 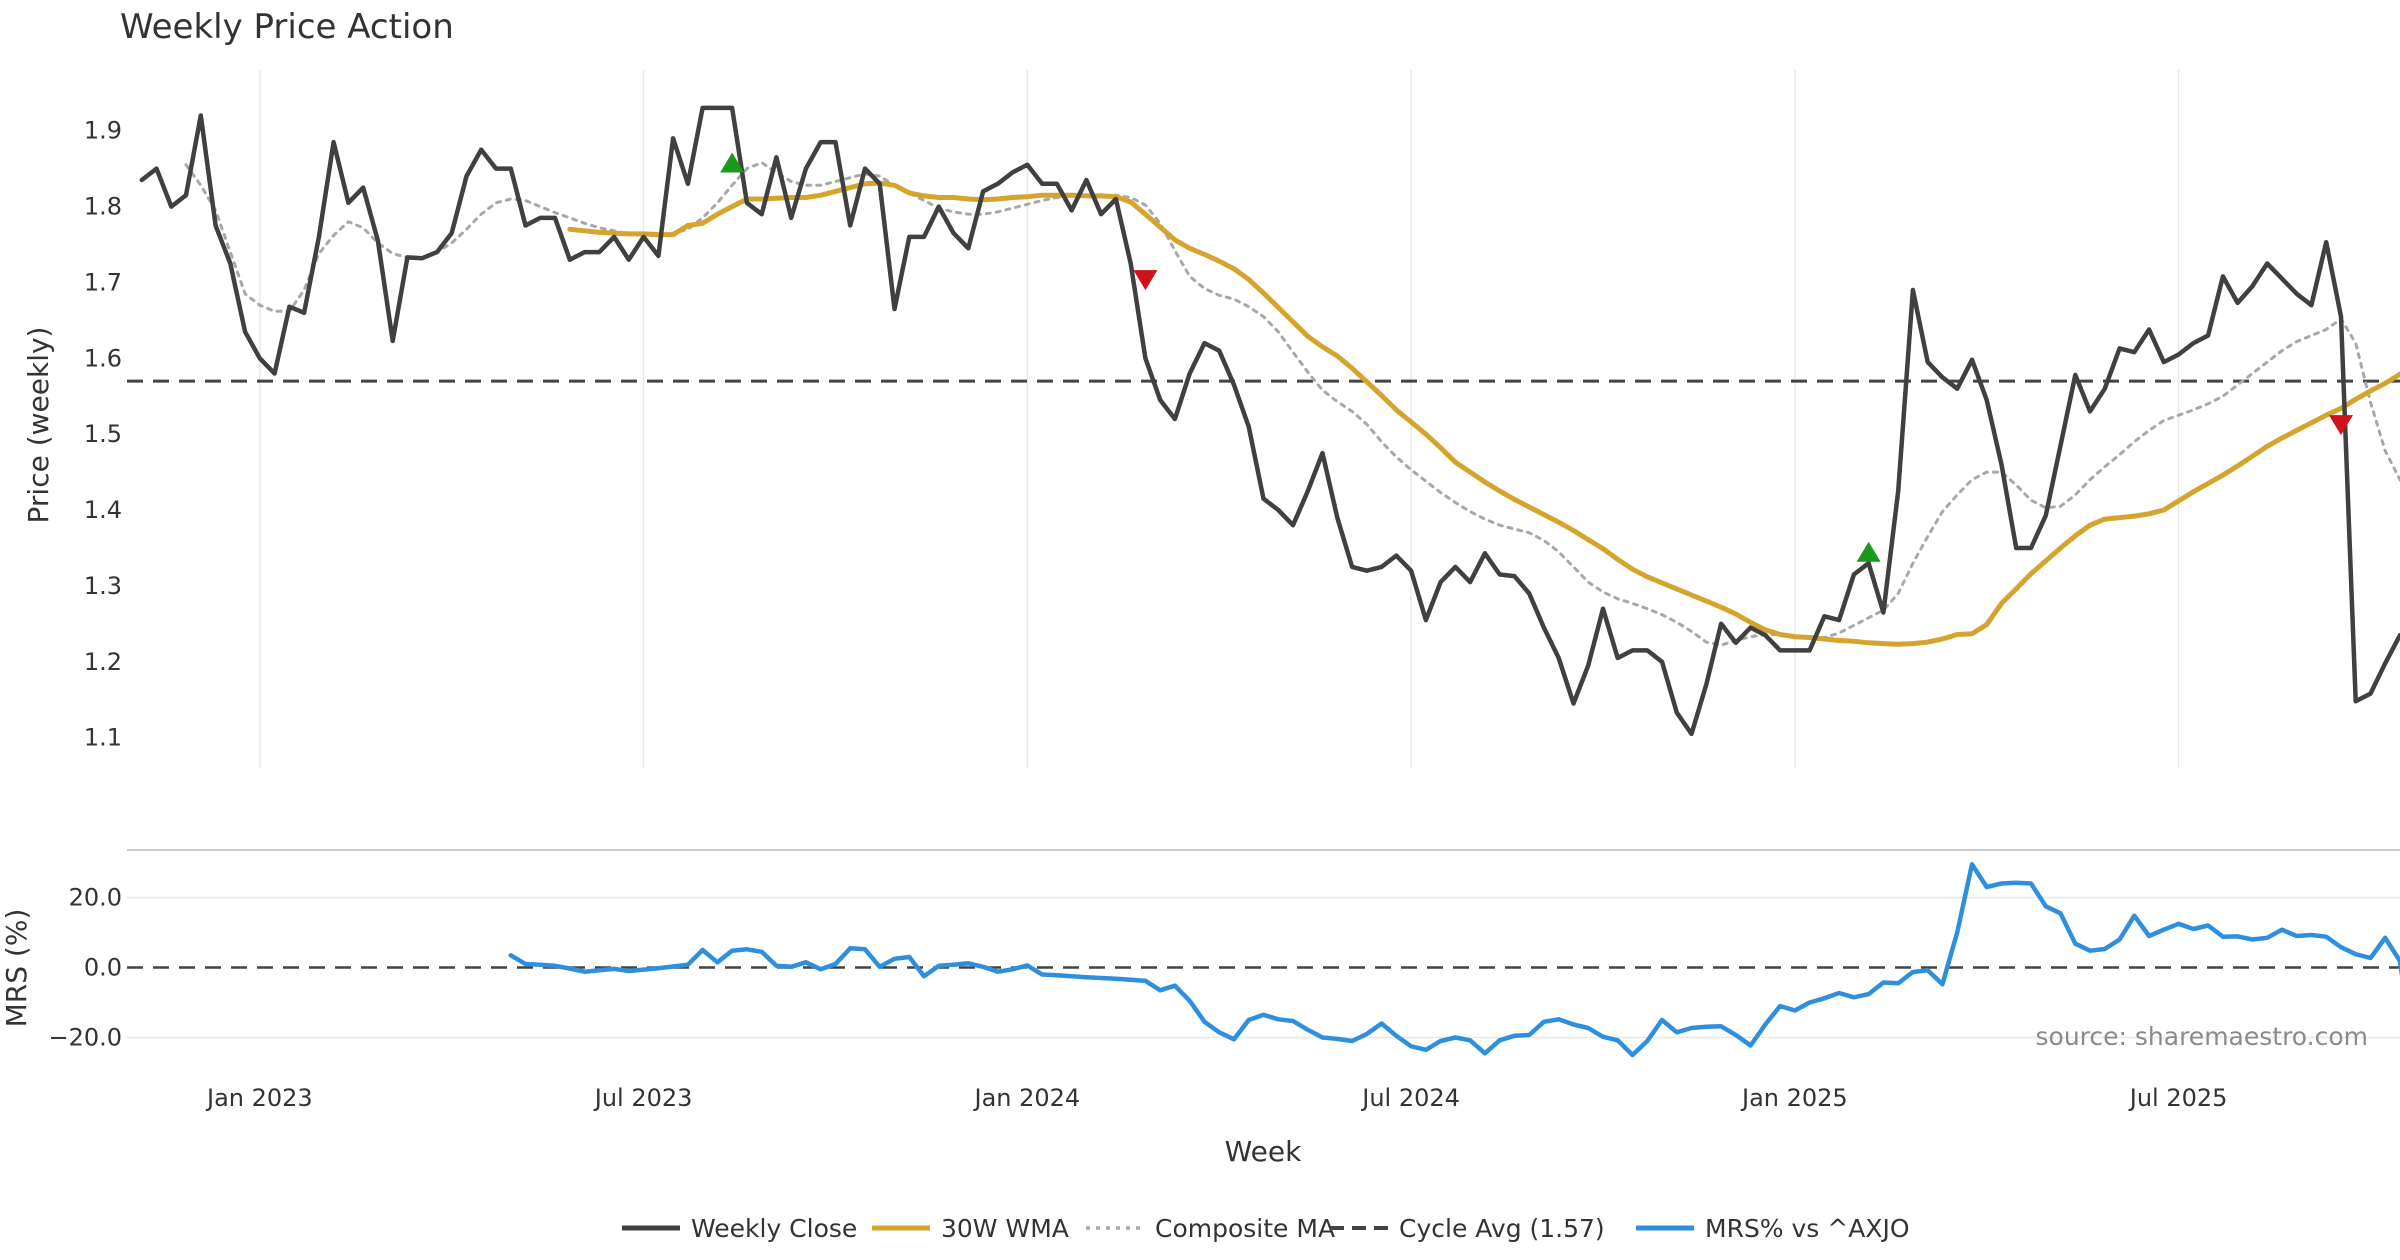 What do you see at coordinates (38, 425) in the screenshot?
I see `upper-y-axis-label: Price (weekly)` at bounding box center [38, 425].